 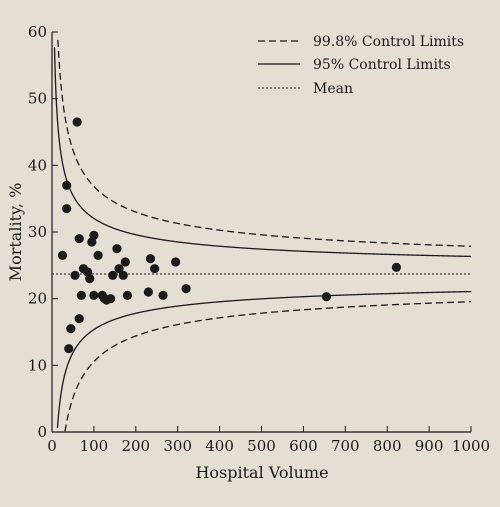 What do you see at coordinates (429, 446) in the screenshot?
I see `x-tick-label: 900` at bounding box center [429, 446].